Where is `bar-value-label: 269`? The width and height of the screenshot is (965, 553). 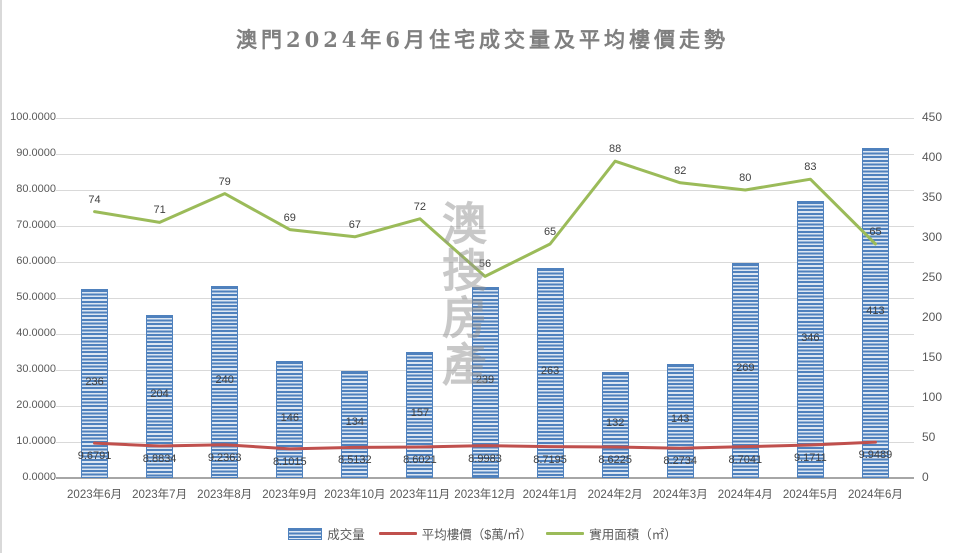 bar-value-label: 269 is located at coordinates (745, 368).